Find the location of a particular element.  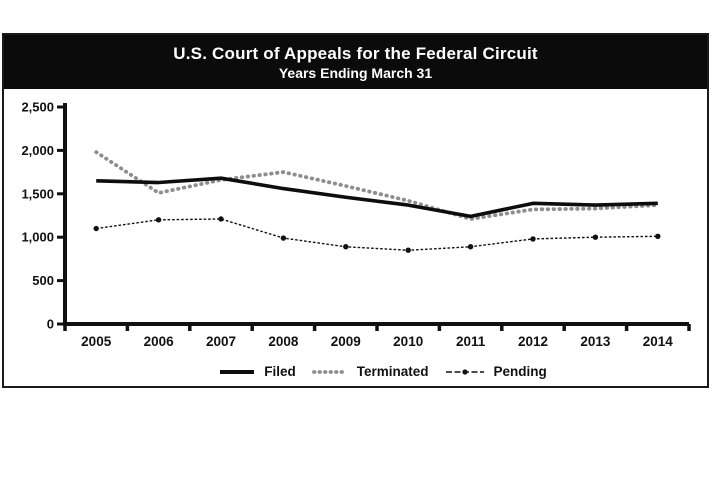

series-pending is located at coordinates (377, 234).